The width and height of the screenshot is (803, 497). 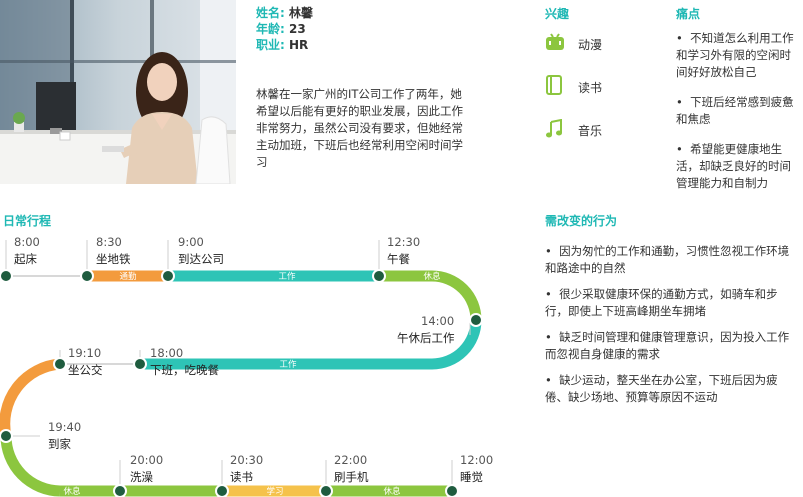 I want to click on segment-label-work2: 工作, so click(x=288, y=364).